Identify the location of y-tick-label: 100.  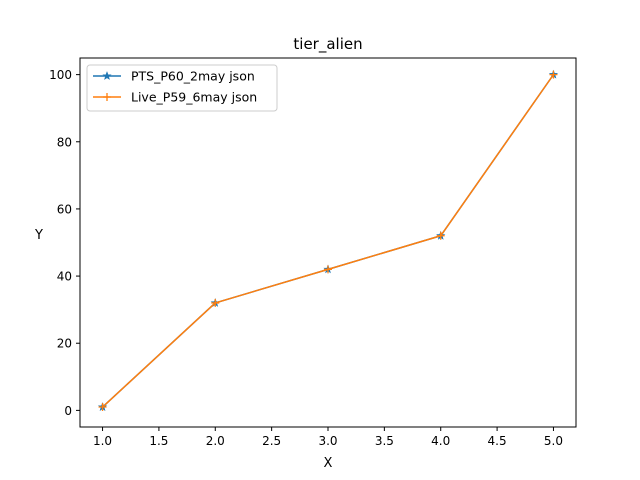
(60, 75).